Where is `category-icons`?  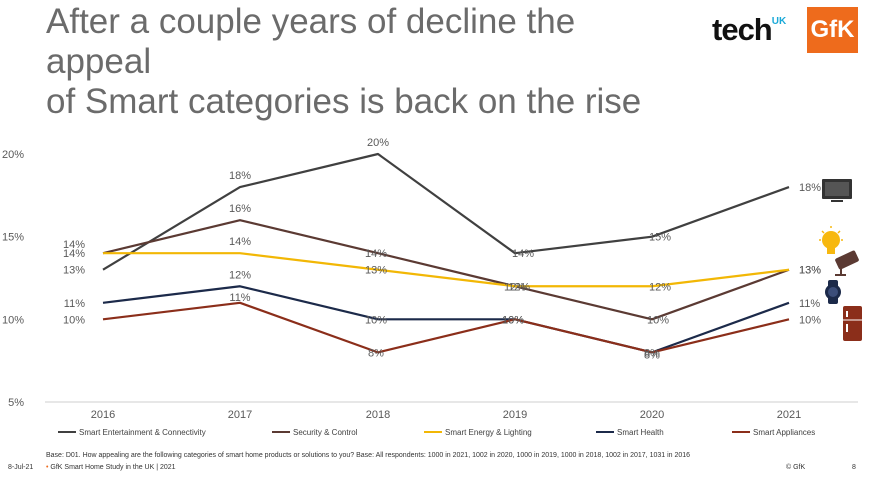 category-icons is located at coordinates (840, 260).